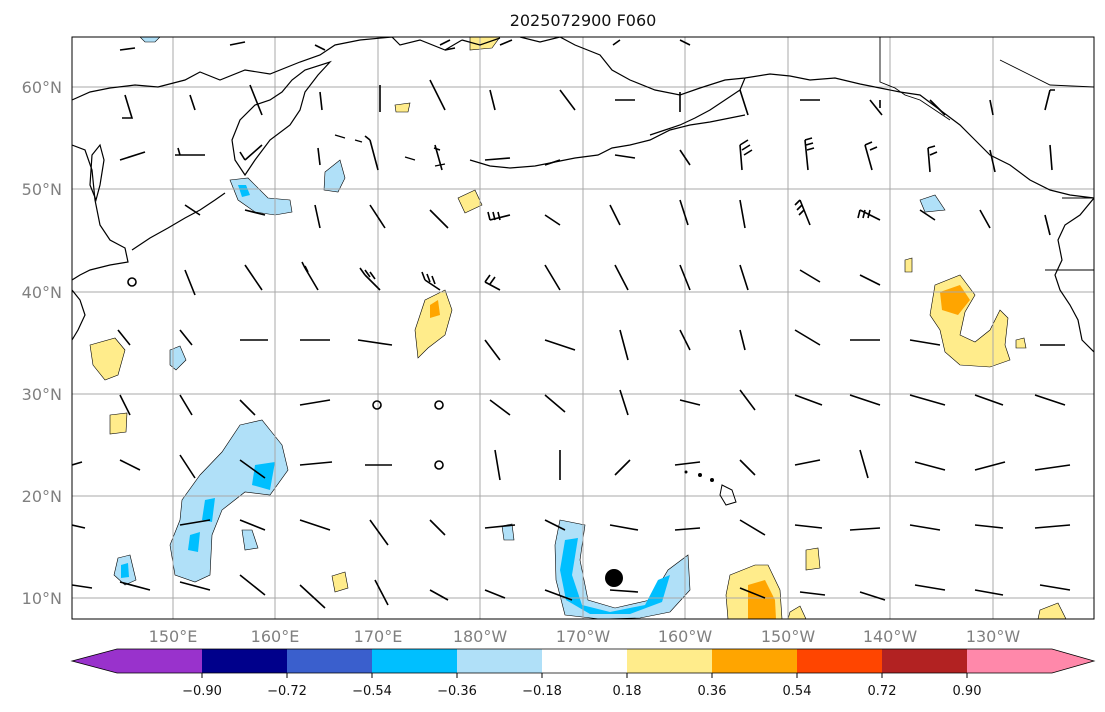  Describe the element at coordinates (281, 118) in the screenshot. I see `coastline-kamchatka` at that location.